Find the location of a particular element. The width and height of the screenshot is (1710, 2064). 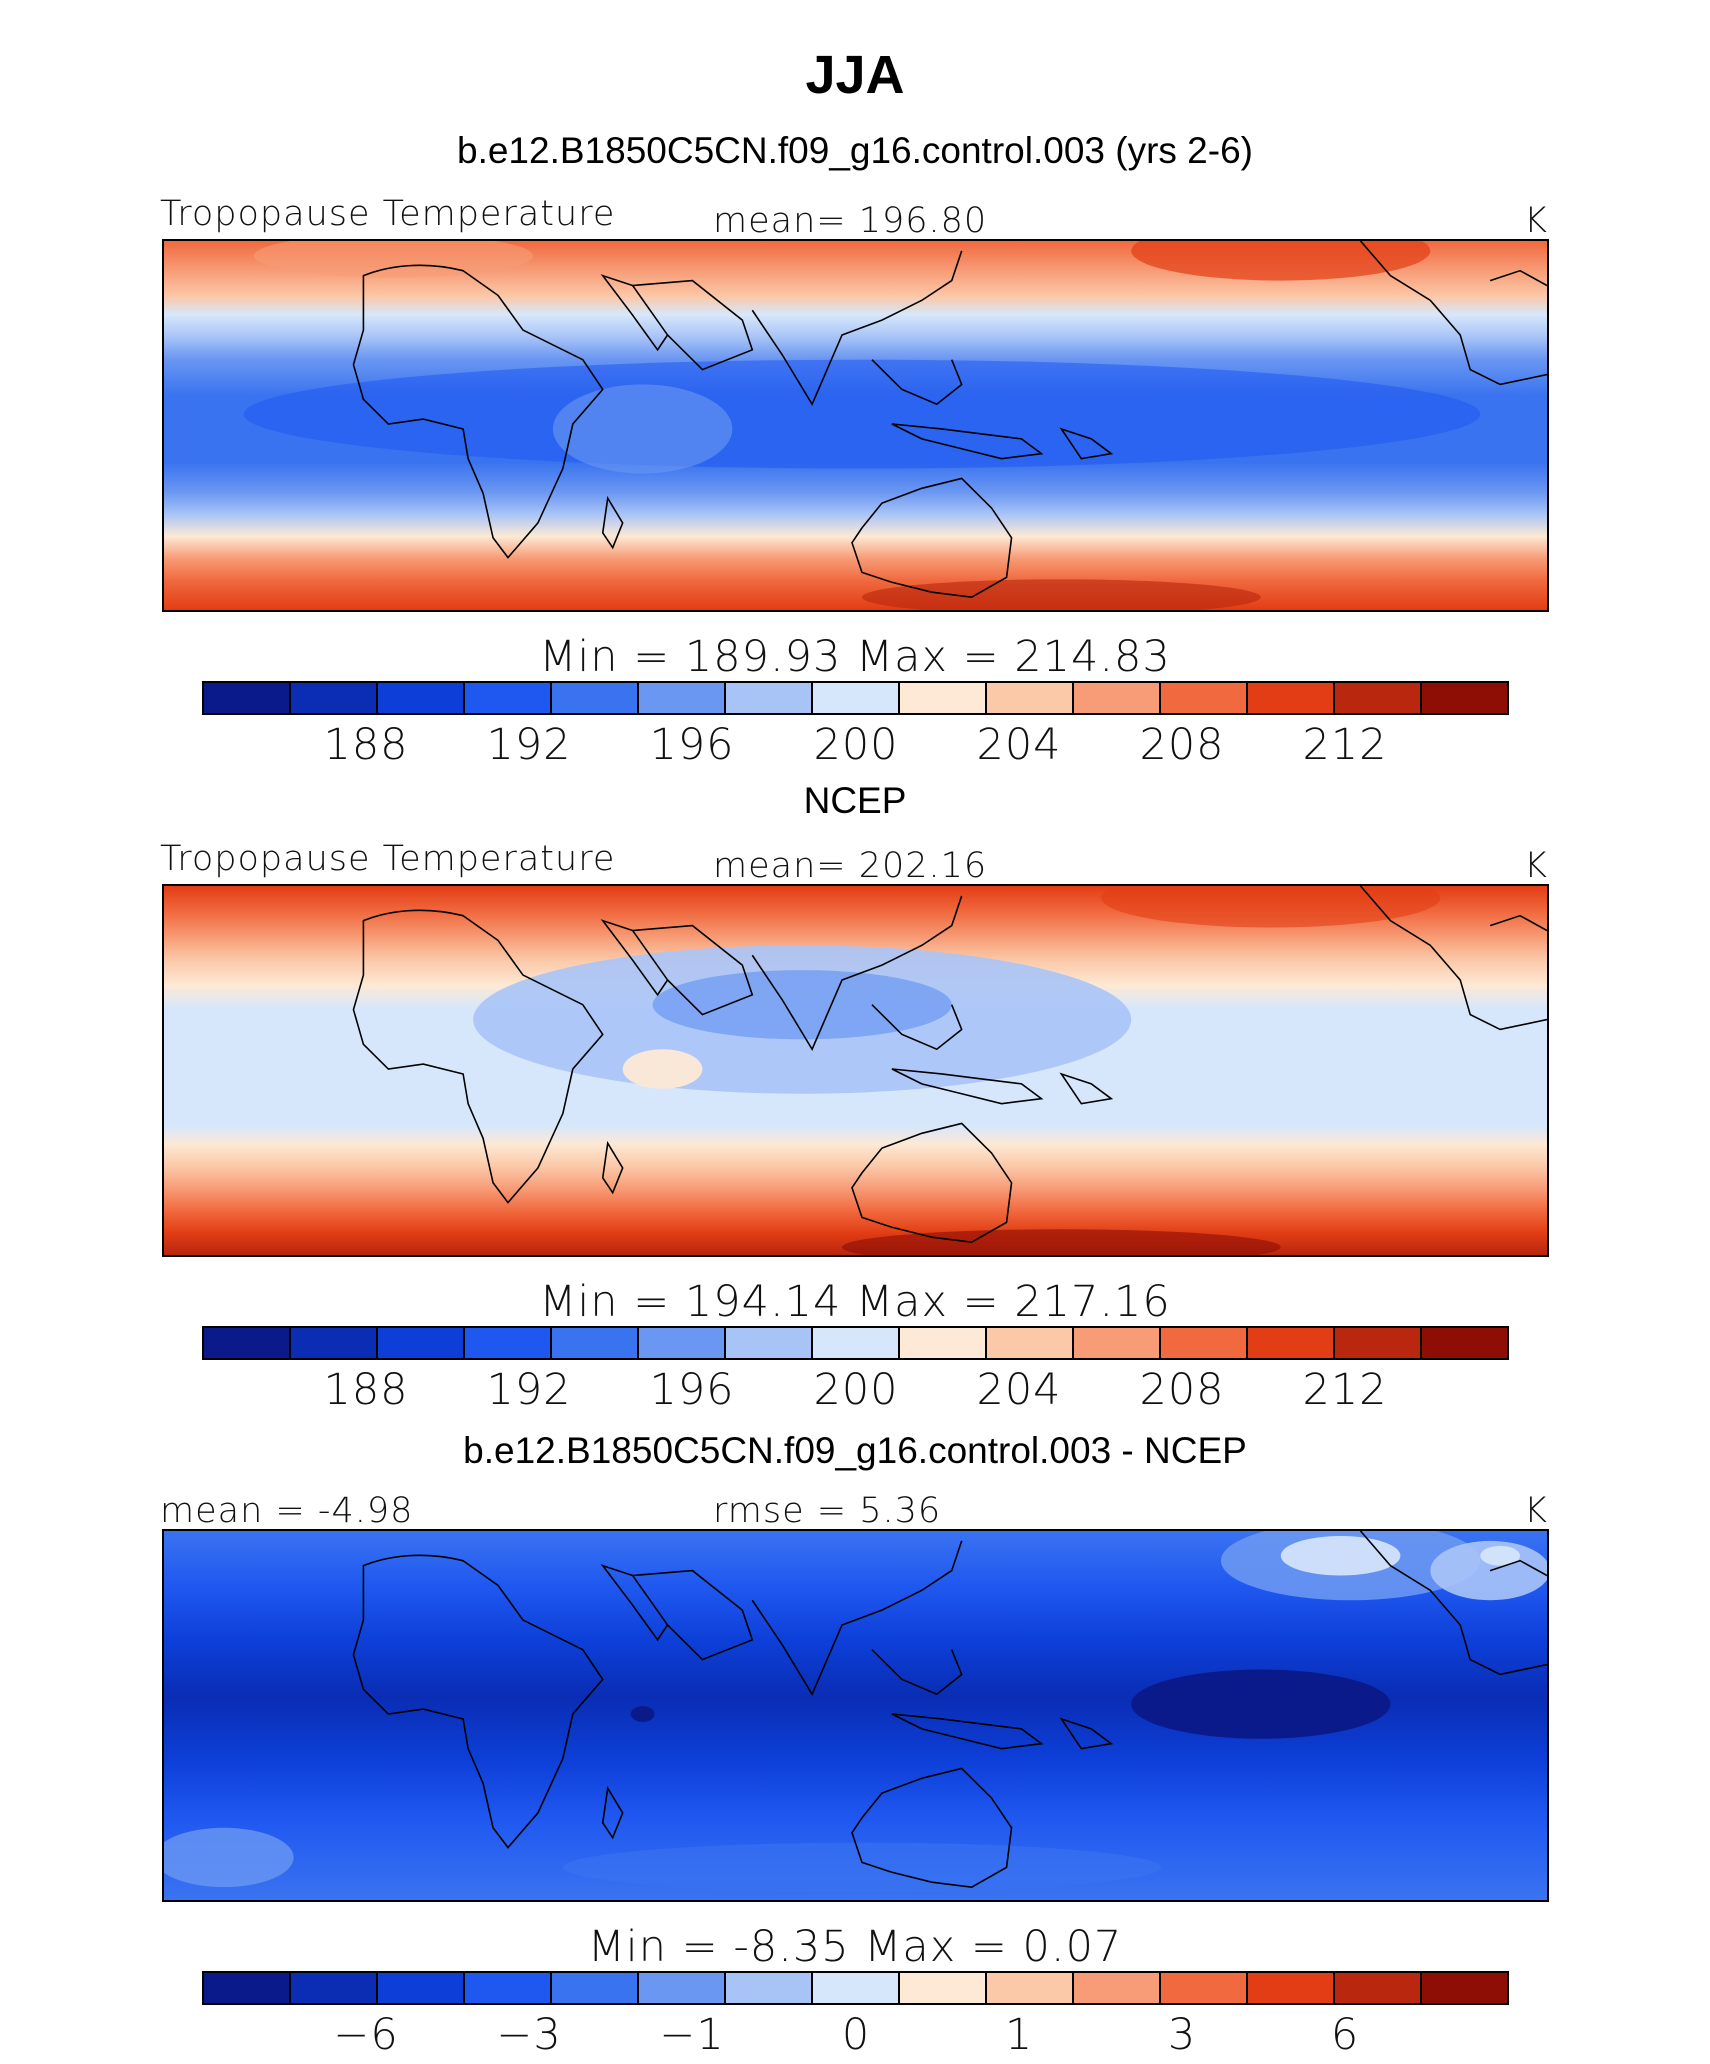

panel-1-tick-label: 200 is located at coordinates (856, 745).